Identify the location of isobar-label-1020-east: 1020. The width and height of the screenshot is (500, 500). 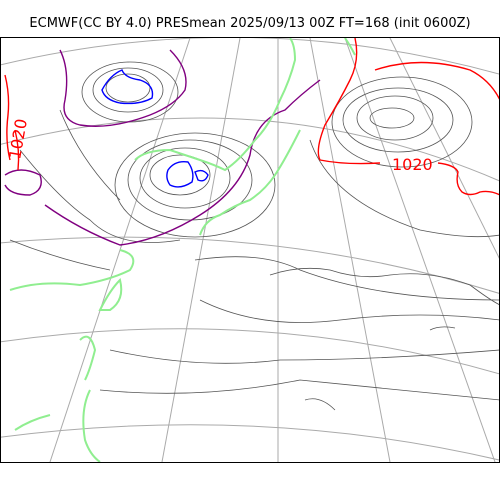
(412, 164).